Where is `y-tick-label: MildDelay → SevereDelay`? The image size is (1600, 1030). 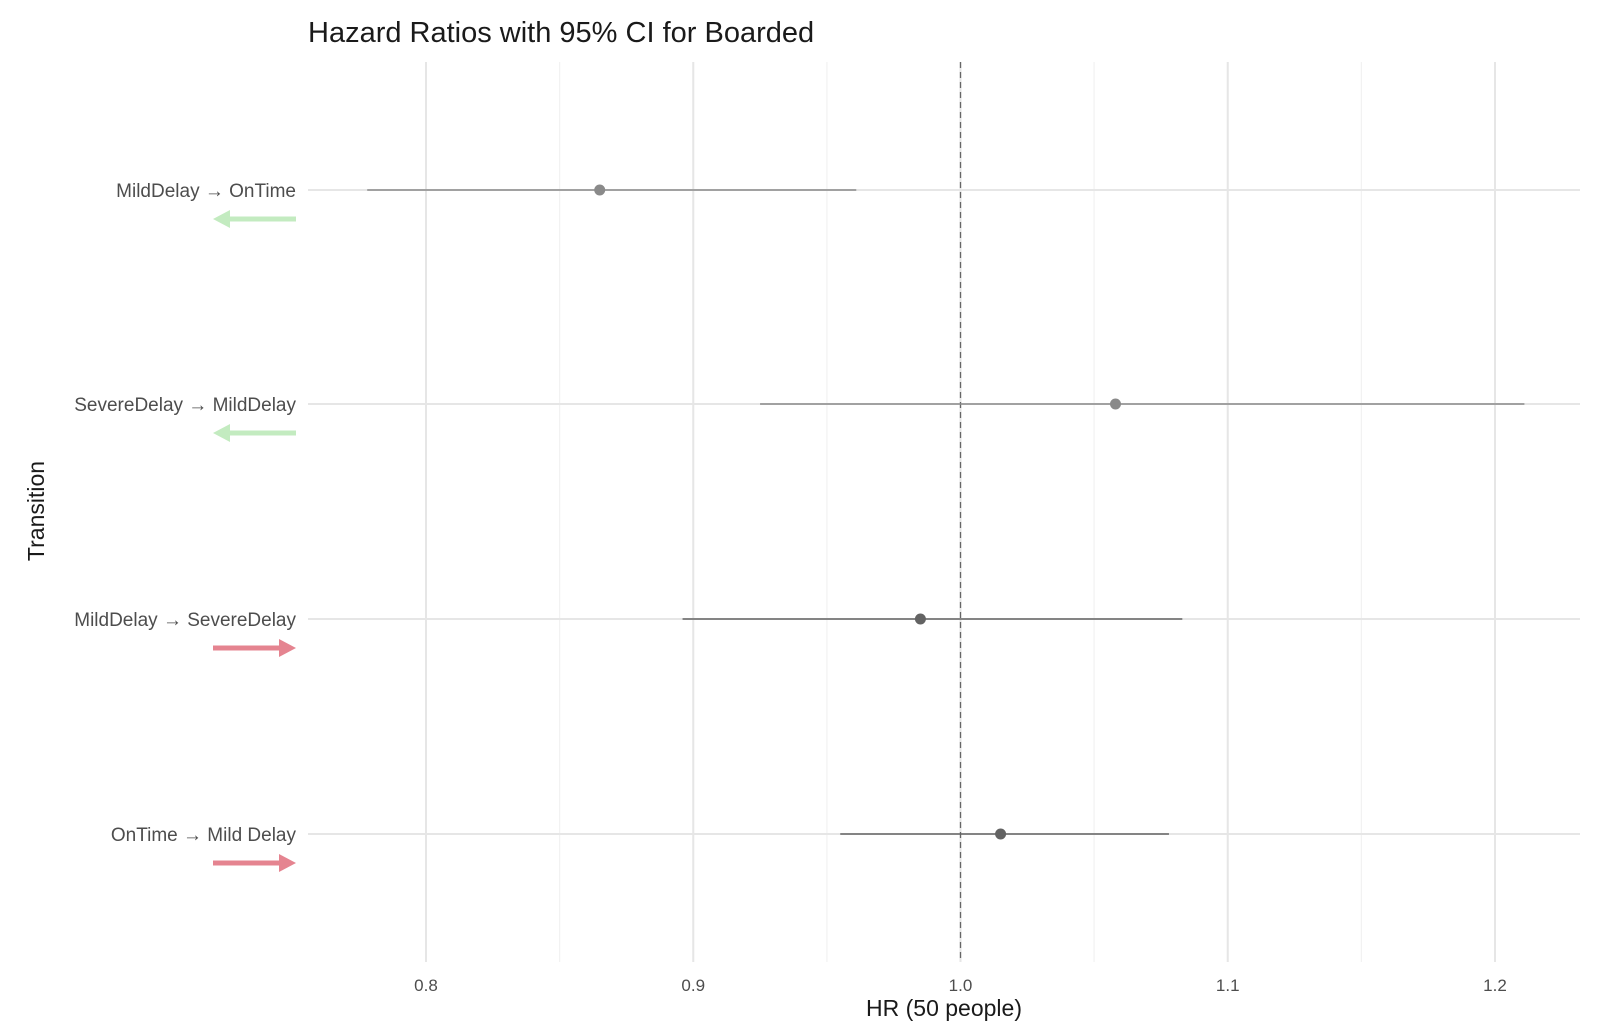 y-tick-label: MildDelay → SevereDelay is located at coordinates (185, 620).